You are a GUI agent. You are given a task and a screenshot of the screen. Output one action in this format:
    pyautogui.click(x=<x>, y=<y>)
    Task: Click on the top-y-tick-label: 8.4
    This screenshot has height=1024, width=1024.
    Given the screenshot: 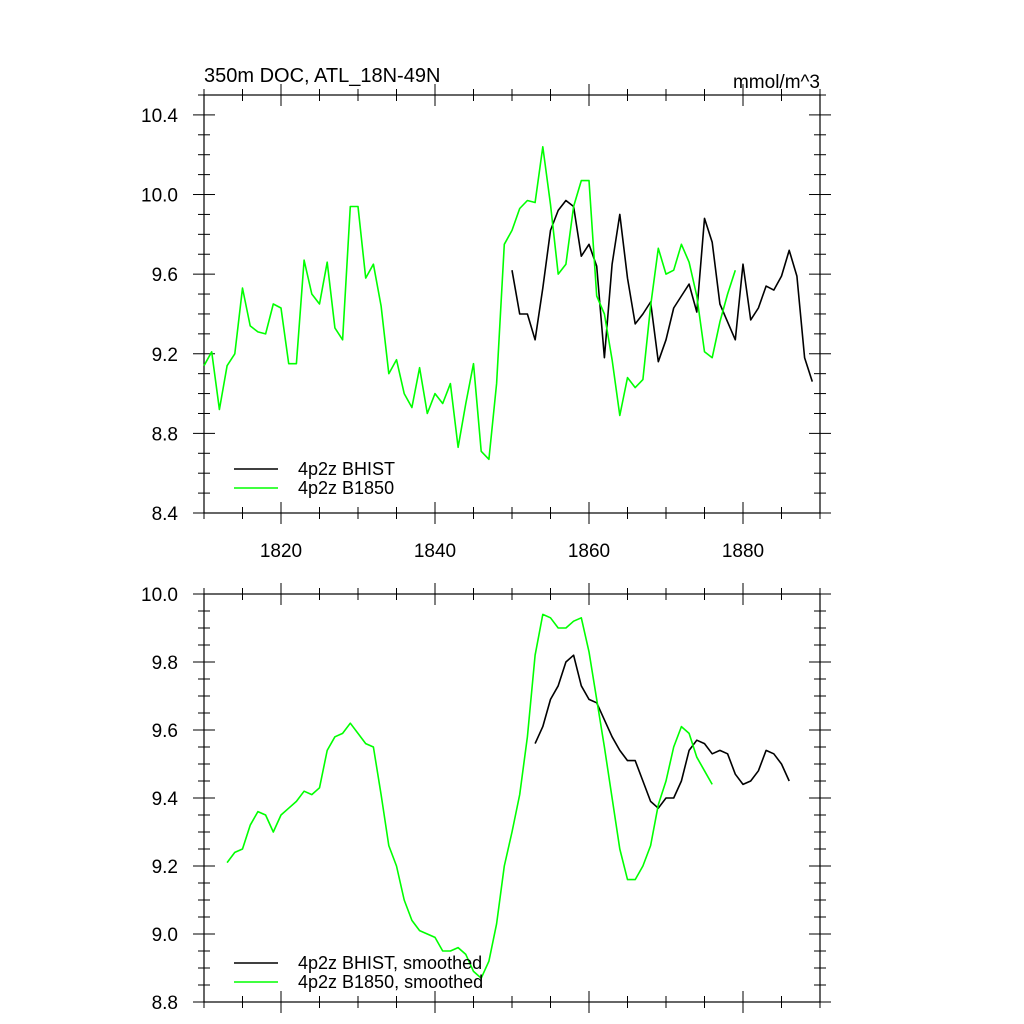 What is the action you would take?
    pyautogui.click(x=165, y=514)
    